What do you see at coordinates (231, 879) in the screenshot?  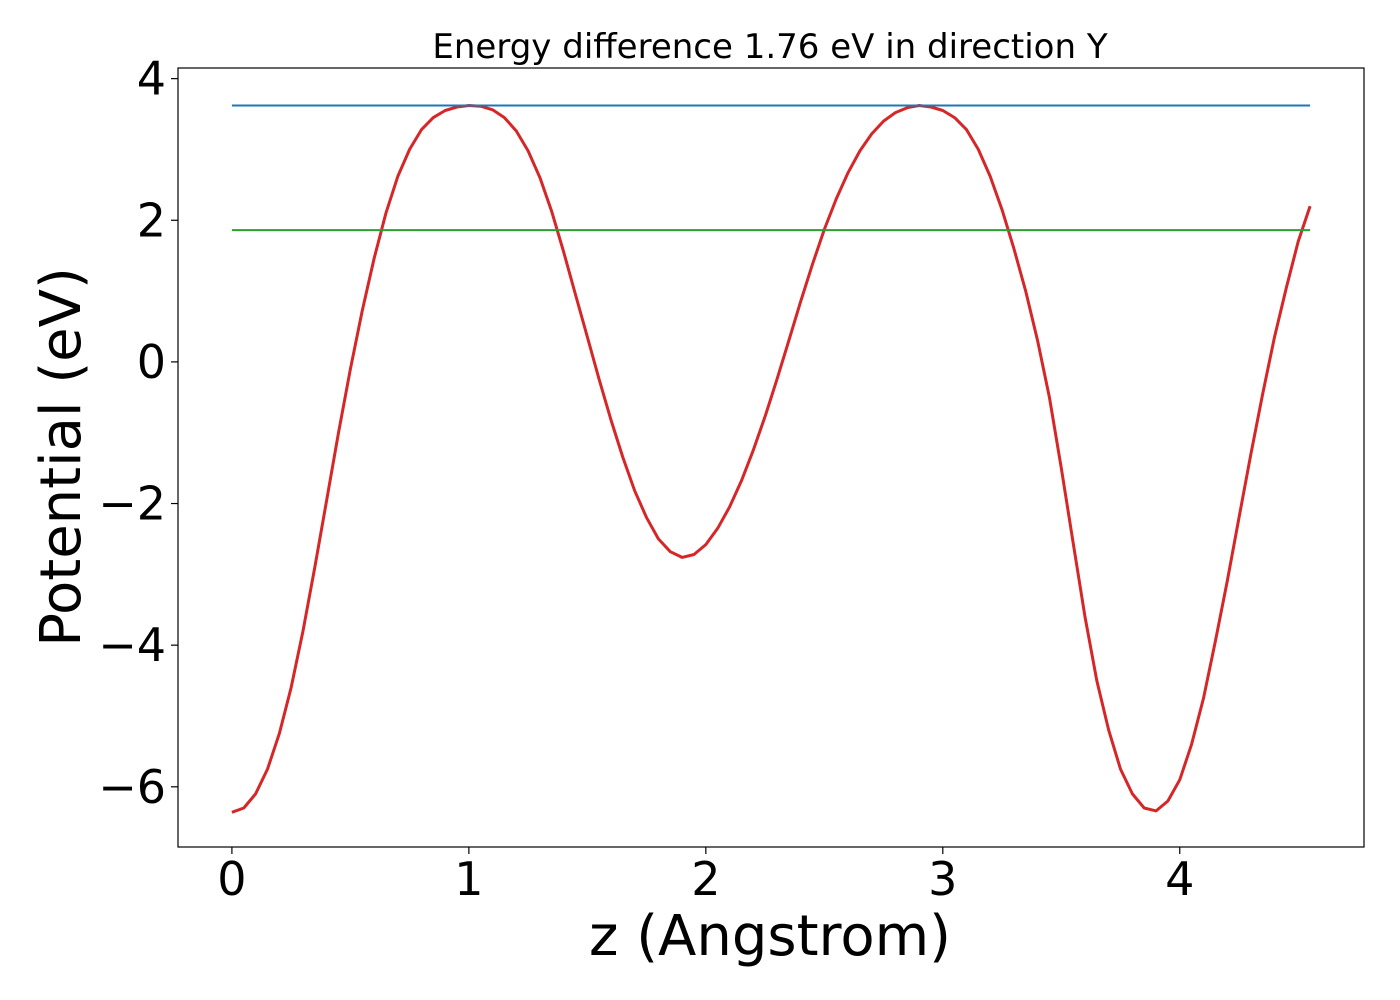 I see `x-tick-label: 0` at bounding box center [231, 879].